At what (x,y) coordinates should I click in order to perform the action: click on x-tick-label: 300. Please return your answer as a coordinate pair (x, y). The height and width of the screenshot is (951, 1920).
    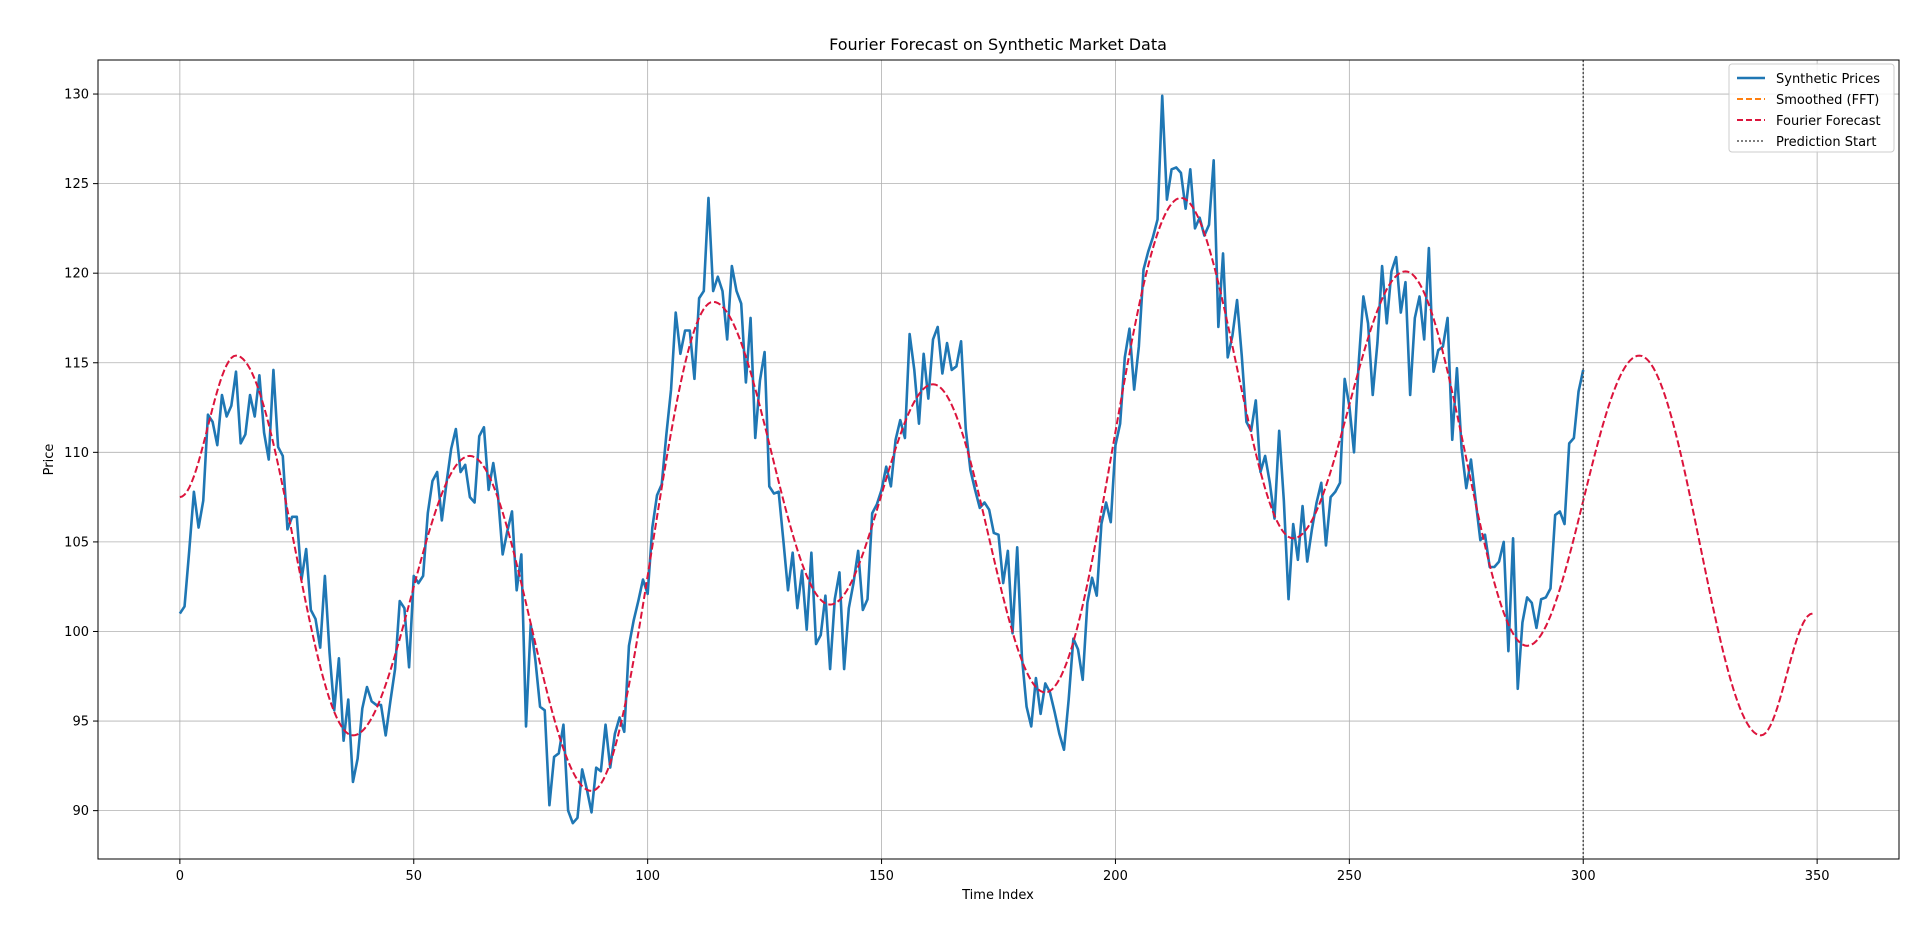
    Looking at the image, I should click on (1583, 876).